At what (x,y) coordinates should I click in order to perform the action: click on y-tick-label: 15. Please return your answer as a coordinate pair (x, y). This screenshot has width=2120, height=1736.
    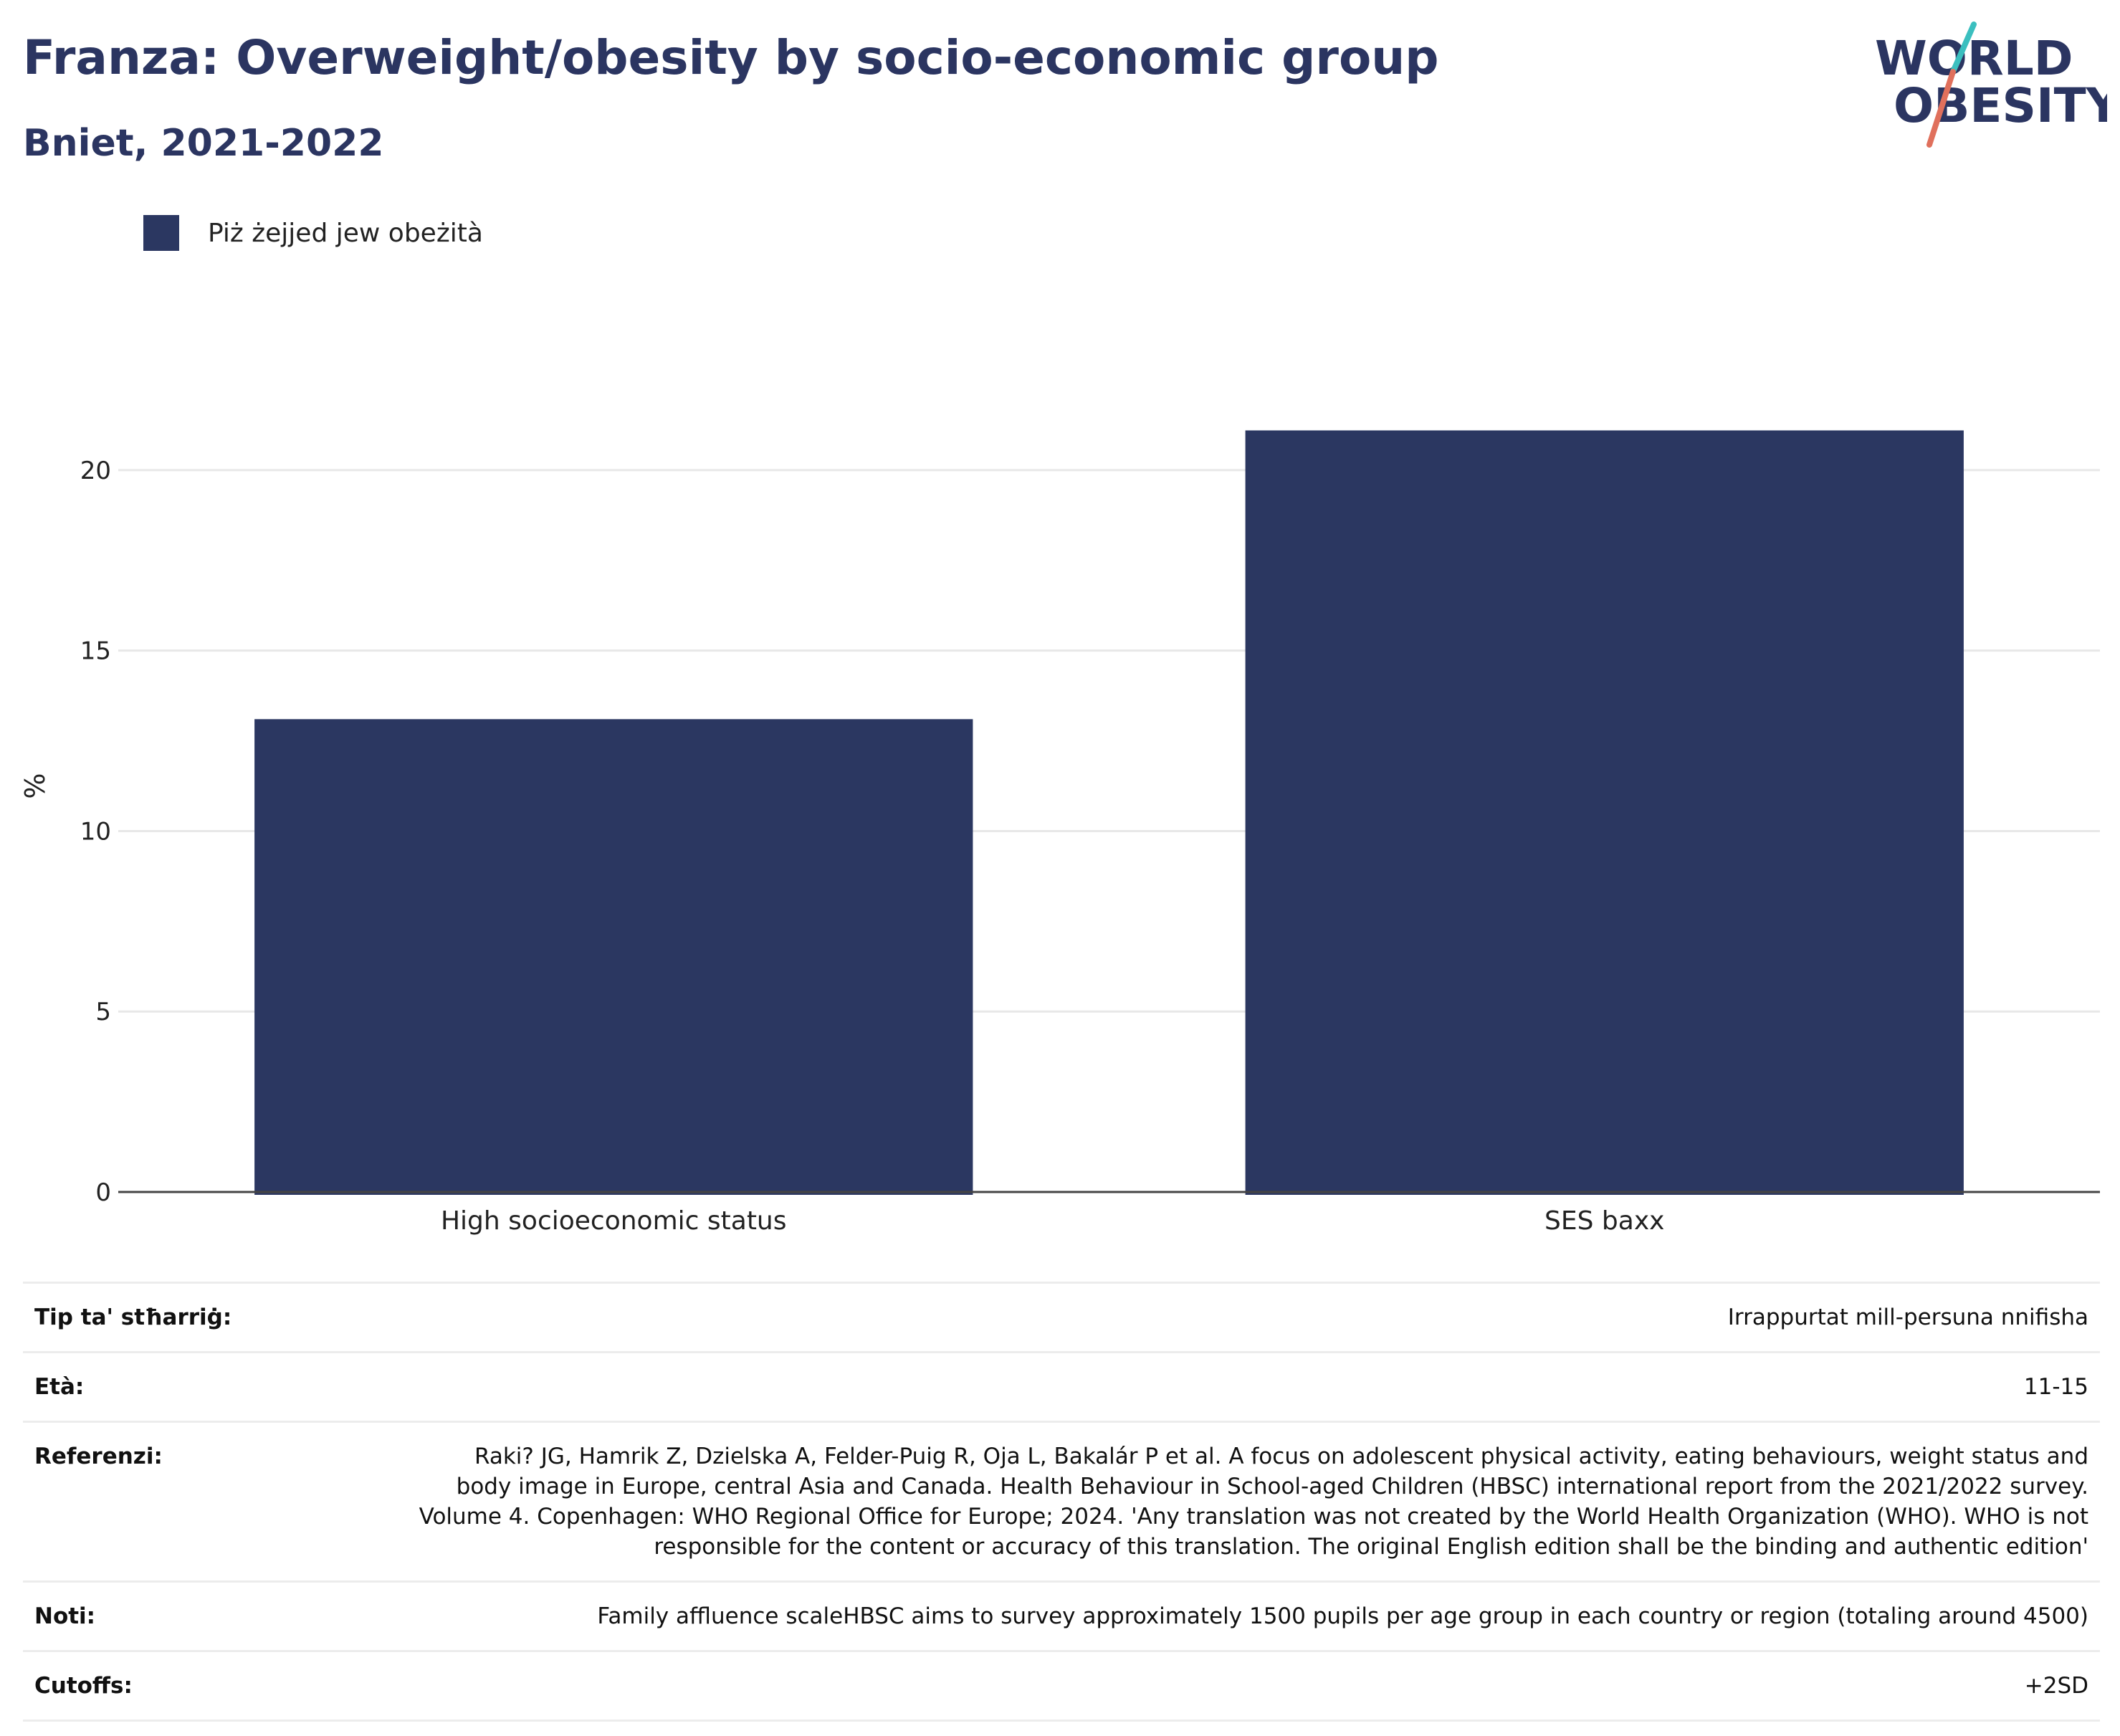
    Looking at the image, I should click on (96, 651).